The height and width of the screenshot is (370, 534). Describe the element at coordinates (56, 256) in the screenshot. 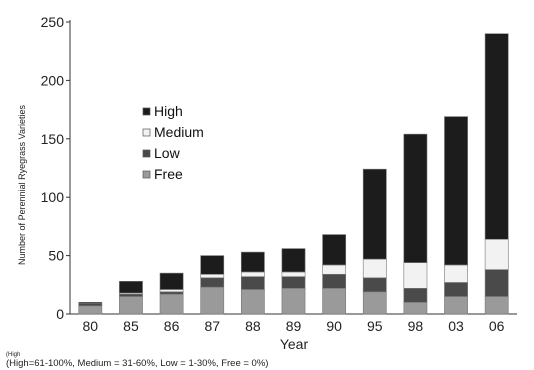

I see `y-tick-label: 50` at that location.